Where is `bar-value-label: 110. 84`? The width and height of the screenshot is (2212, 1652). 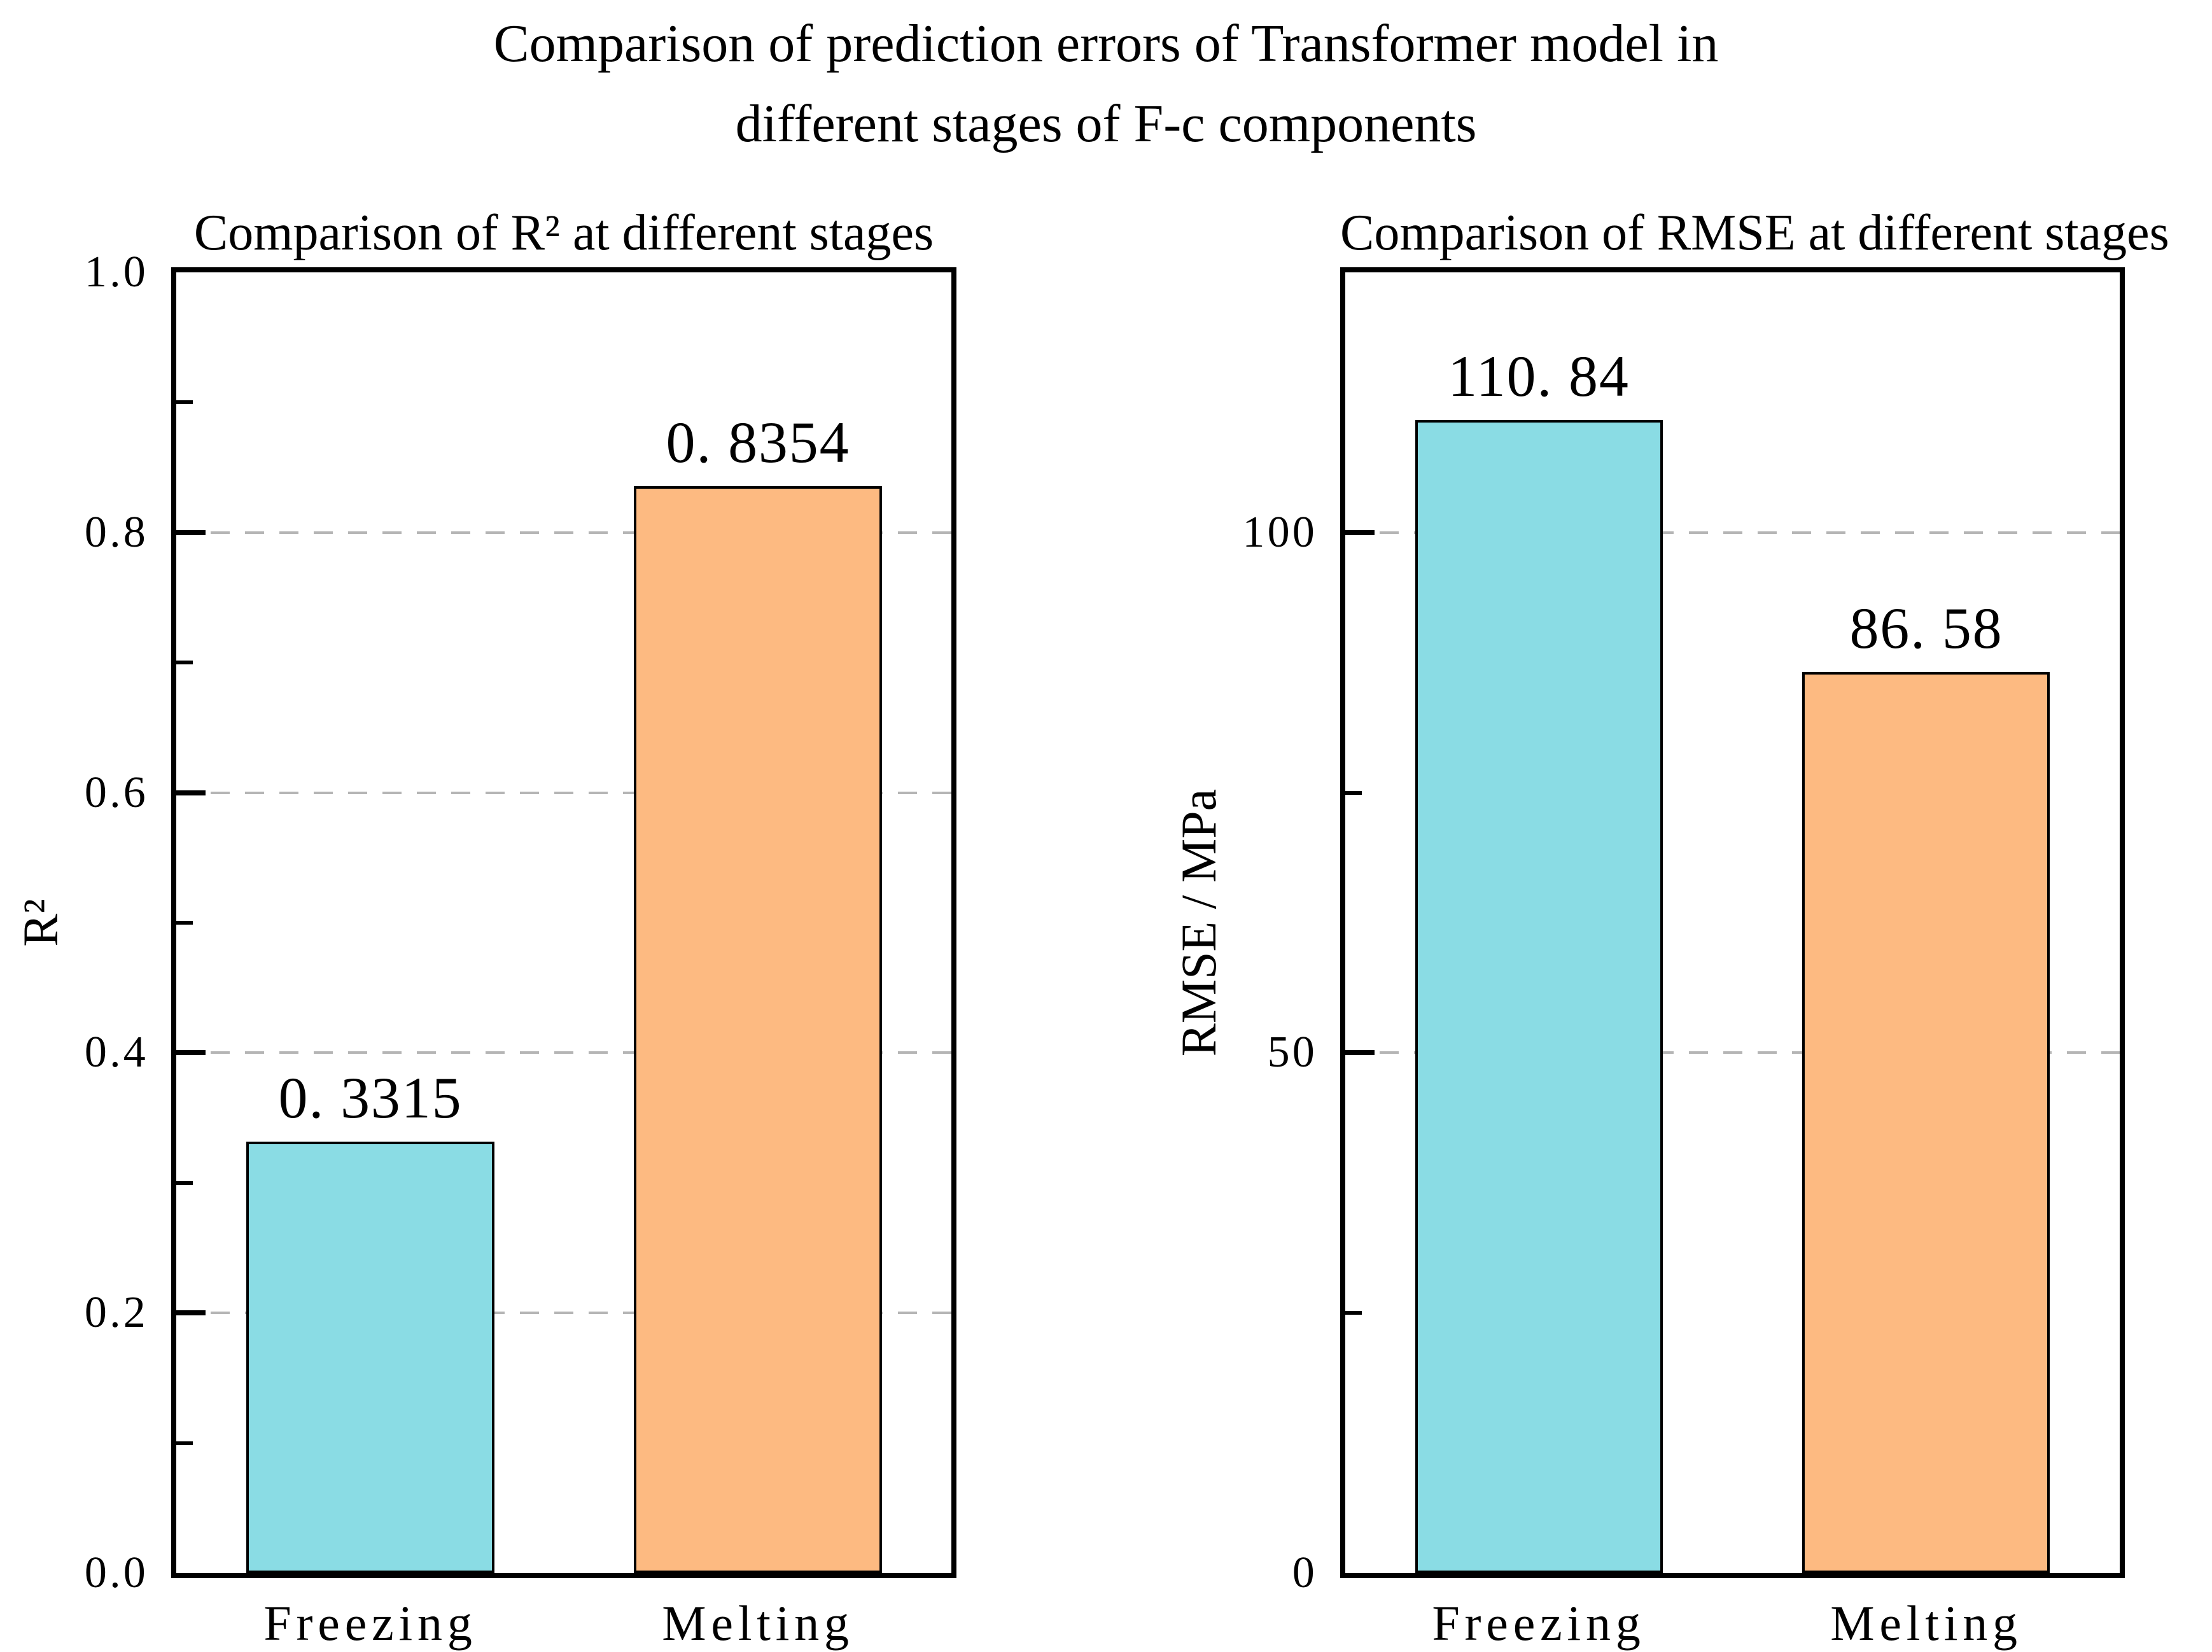
bar-value-label: 110. 84 is located at coordinates (1539, 376).